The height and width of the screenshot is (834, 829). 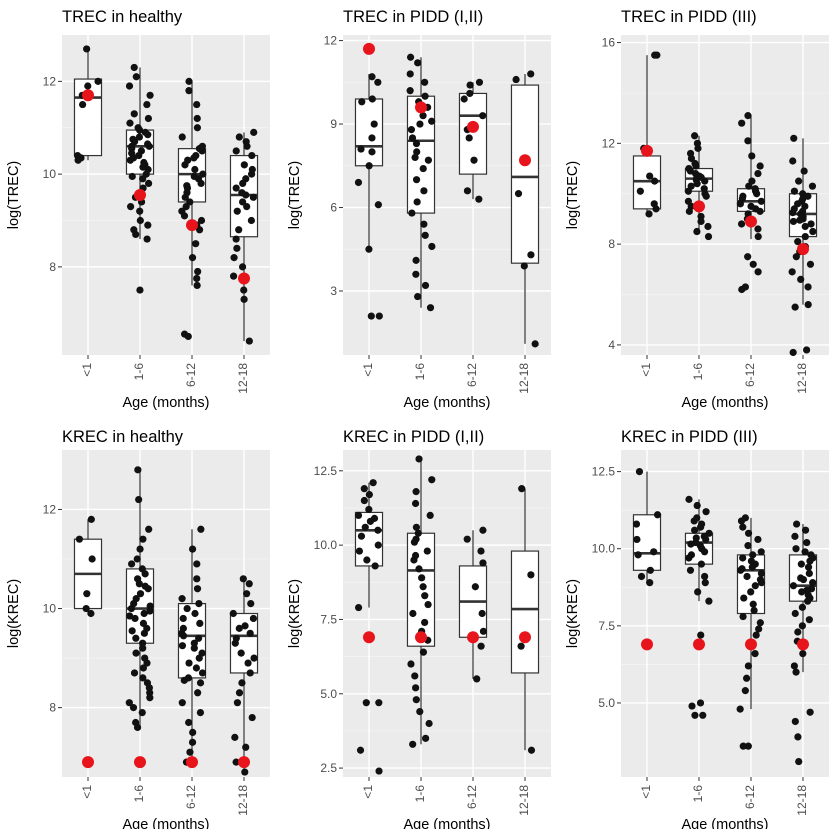 I want to click on y-axis-label: log(TREC), so click(x=295, y=195).